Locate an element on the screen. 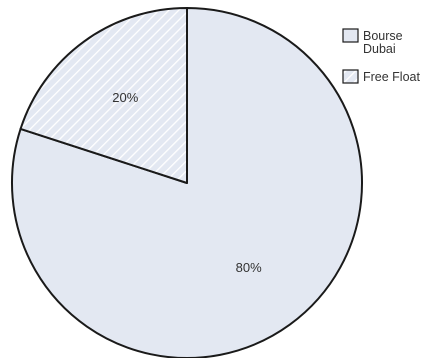 This screenshot has width=435, height=358. legend-label-bourse-dubai: Bourse Dubai is located at coordinates (383, 42).